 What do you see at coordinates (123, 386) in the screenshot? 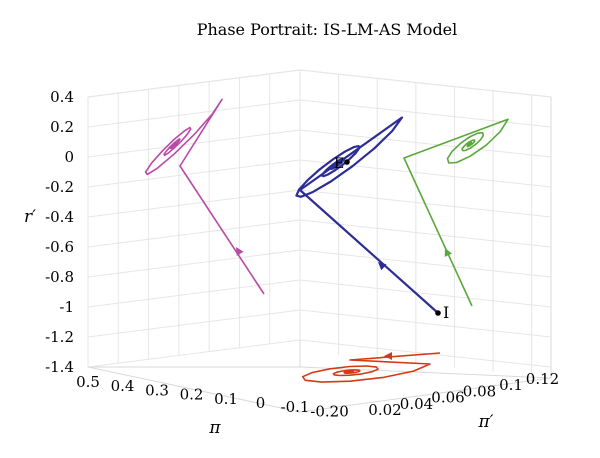
I see `x-tick-label: 0.4` at bounding box center [123, 386].